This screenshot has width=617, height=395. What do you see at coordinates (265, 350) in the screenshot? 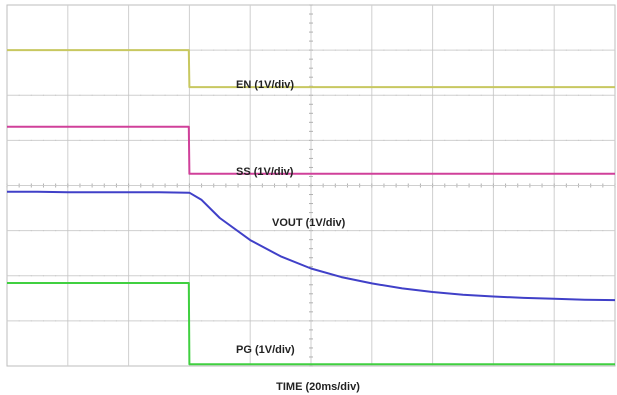
I see `trace-label-pg: PG (1V/div)` at bounding box center [265, 350].